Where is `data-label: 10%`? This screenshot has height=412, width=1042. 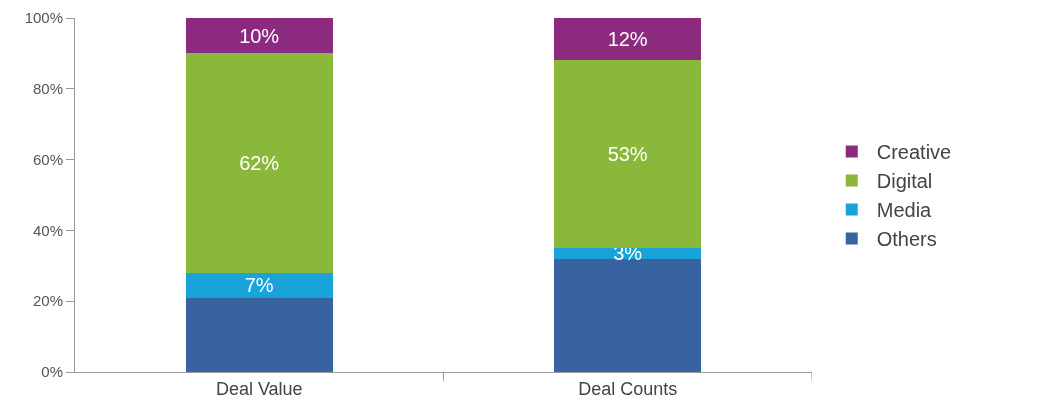
data-label: 10% is located at coordinates (259, 35).